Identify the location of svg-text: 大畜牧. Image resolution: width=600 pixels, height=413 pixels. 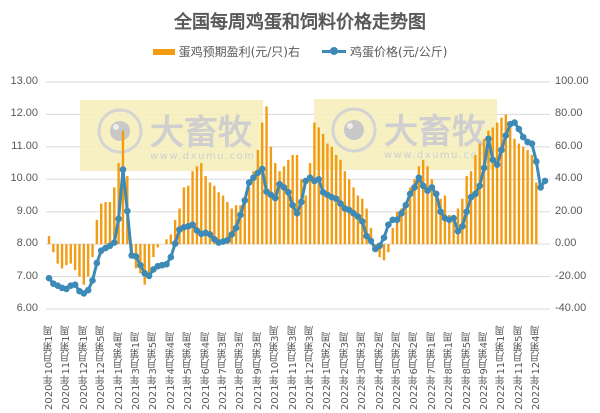
(435, 132).